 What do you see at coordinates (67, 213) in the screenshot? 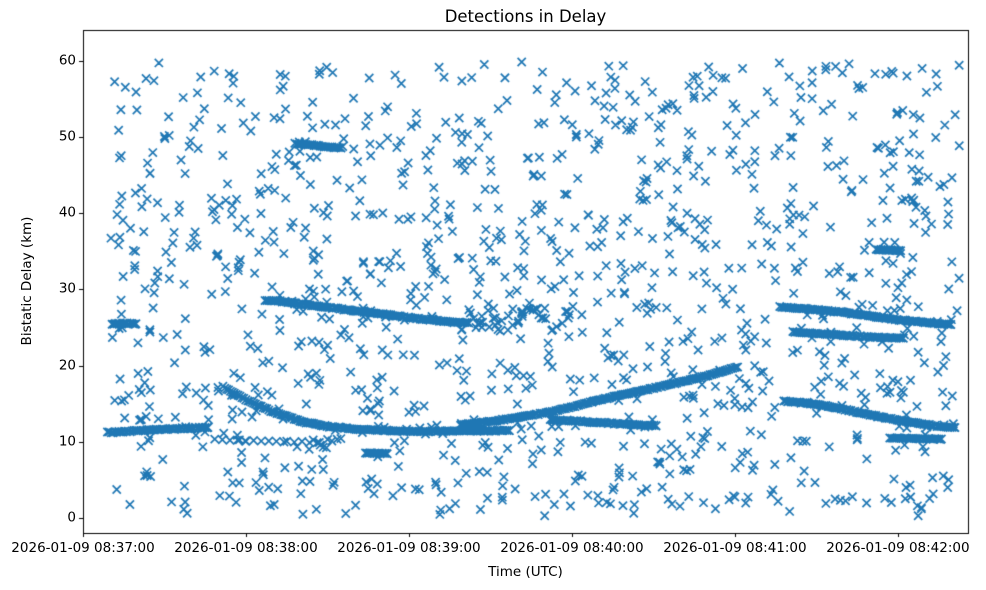
I see `y-tick-label: 40` at bounding box center [67, 213].